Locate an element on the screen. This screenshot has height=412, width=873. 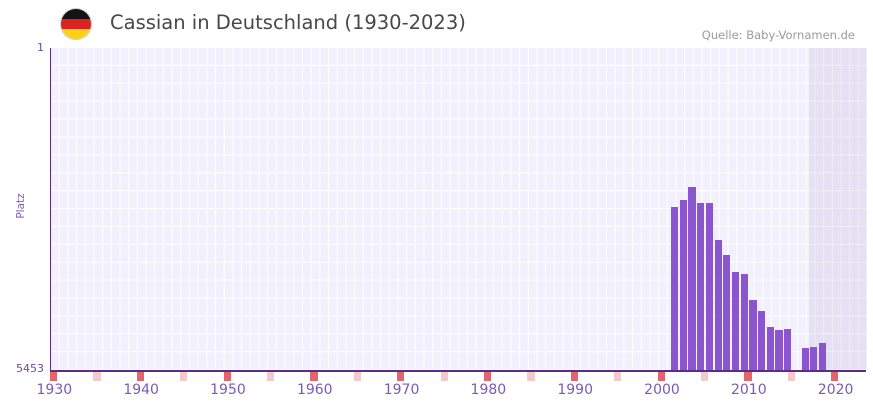
x-minor-tick-1945 is located at coordinates (184, 376).